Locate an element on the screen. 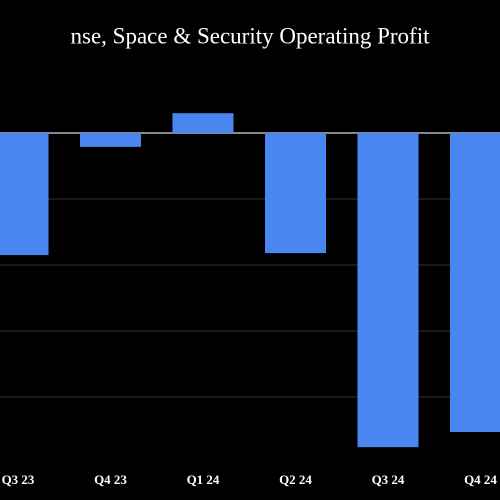  x-tick-label: Q3 23 is located at coordinates (18, 479).